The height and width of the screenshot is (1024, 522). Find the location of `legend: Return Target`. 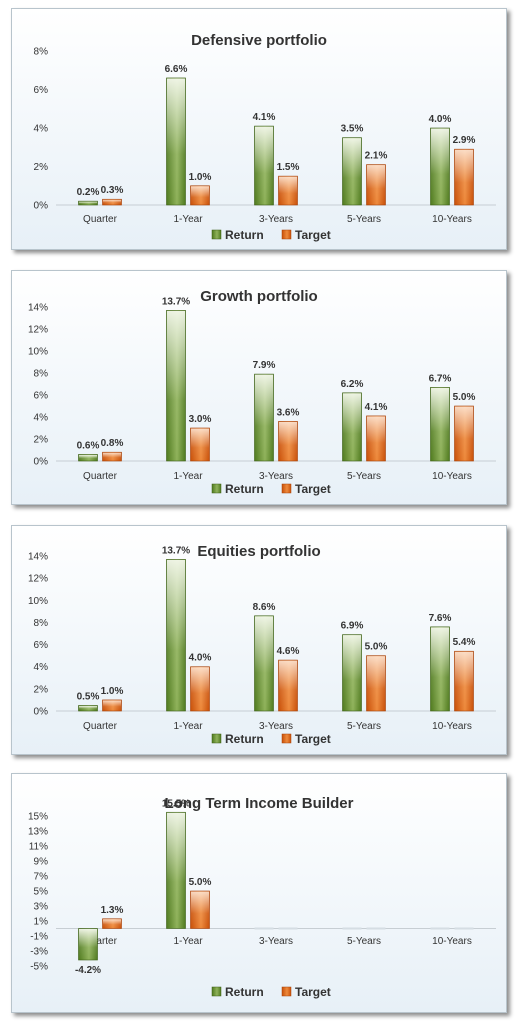

legend: Return Target is located at coordinates (271, 235).